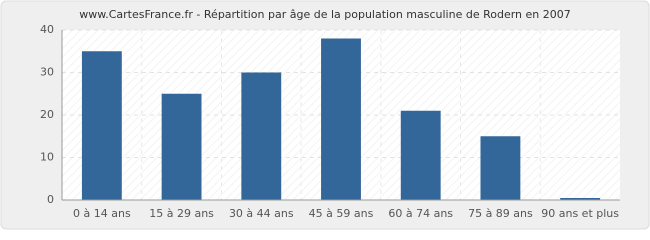 The width and height of the screenshot is (650, 240). Describe the element at coordinates (181, 213) in the screenshot. I see `x-tick-label: 15 à 29 ans` at that location.